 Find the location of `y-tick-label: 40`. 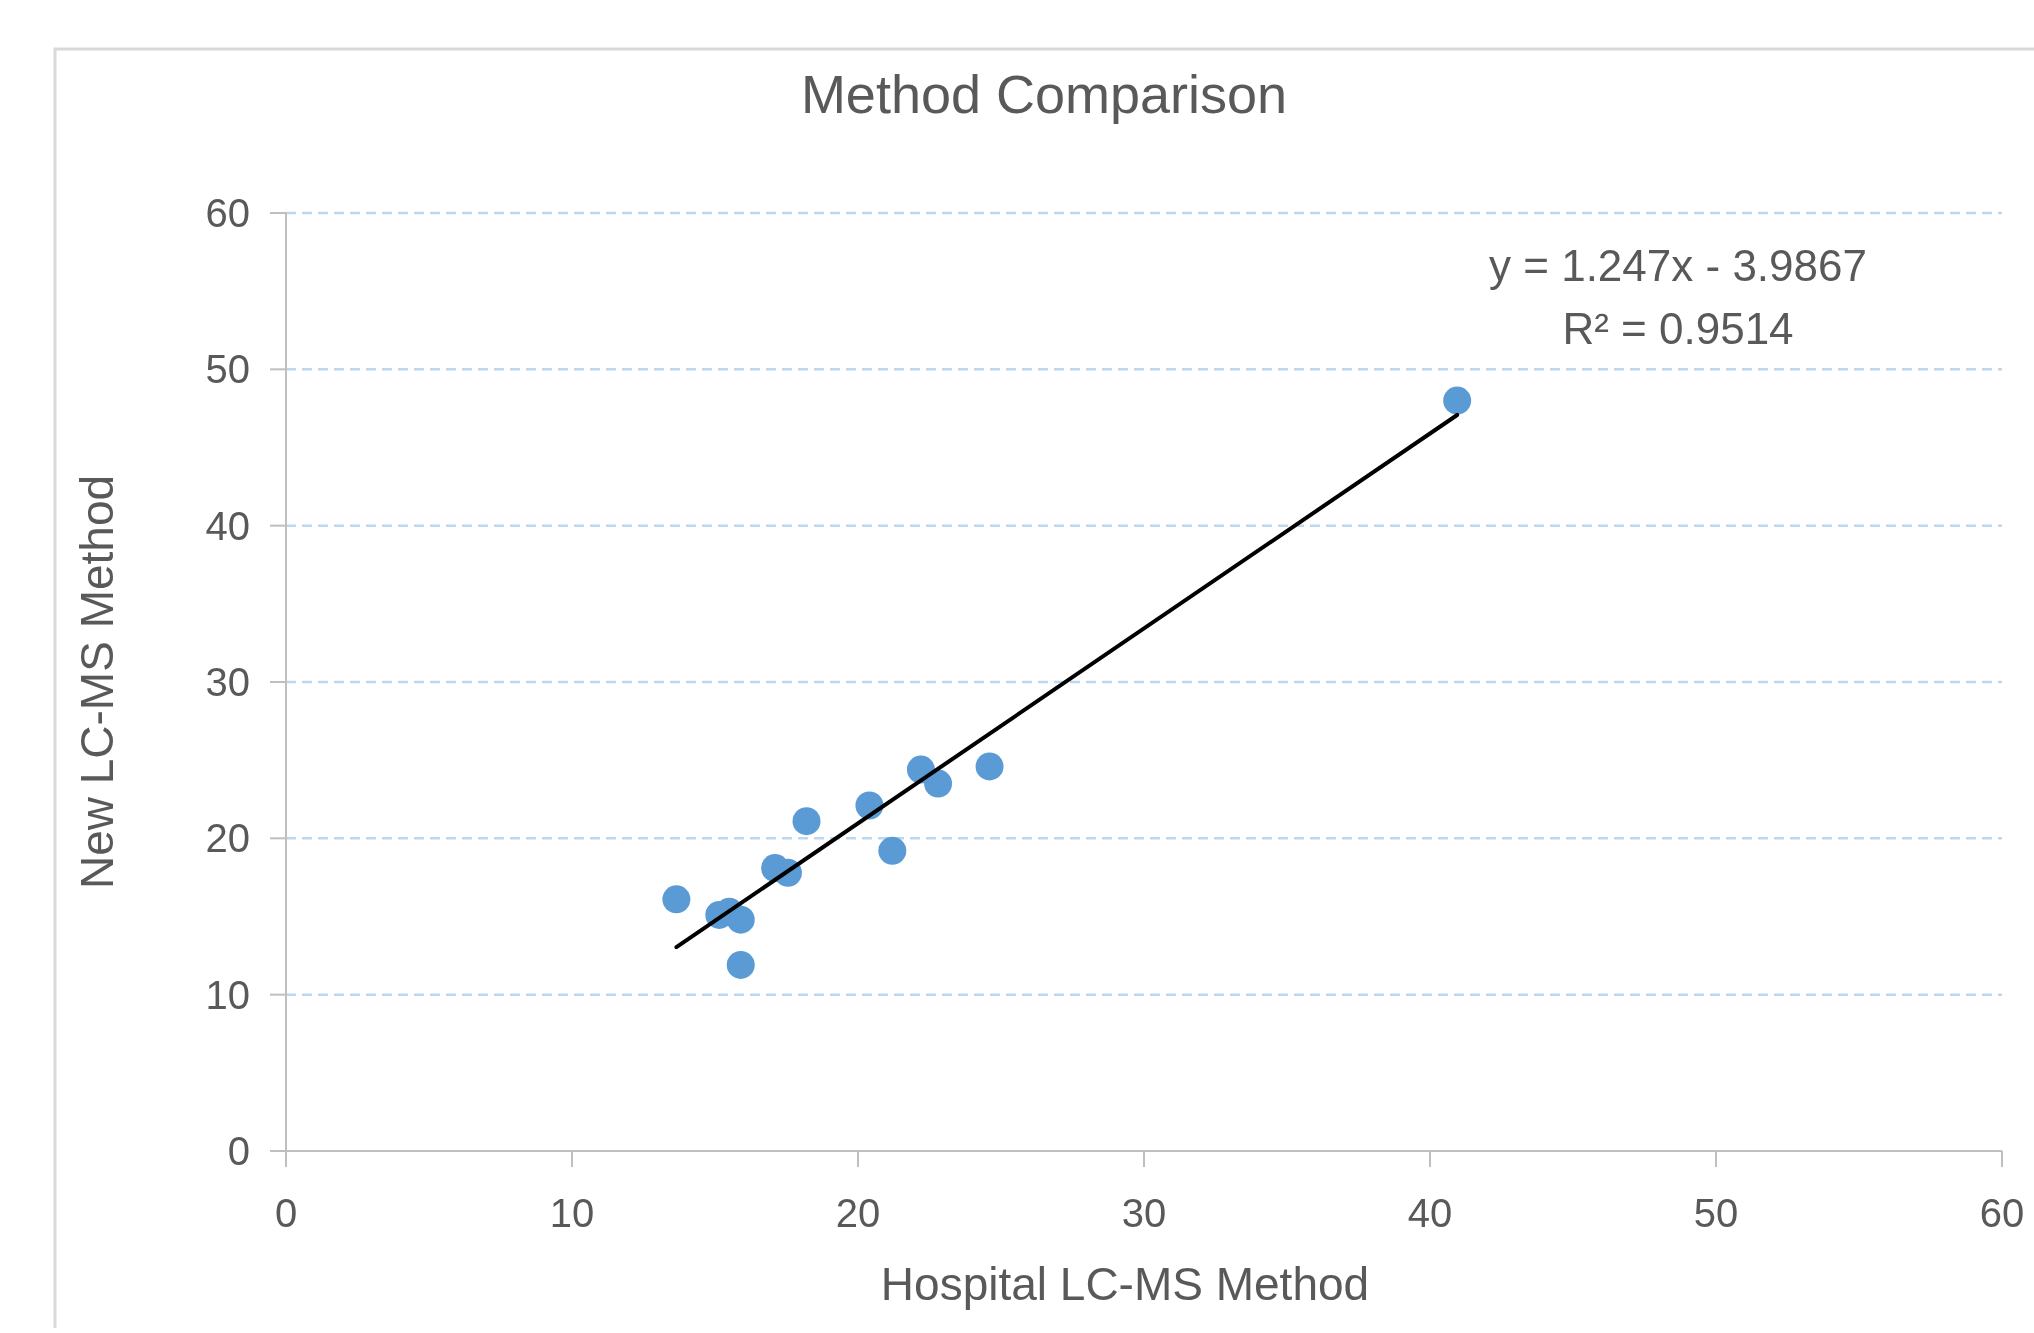

y-tick-label: 40 is located at coordinates (227, 525).